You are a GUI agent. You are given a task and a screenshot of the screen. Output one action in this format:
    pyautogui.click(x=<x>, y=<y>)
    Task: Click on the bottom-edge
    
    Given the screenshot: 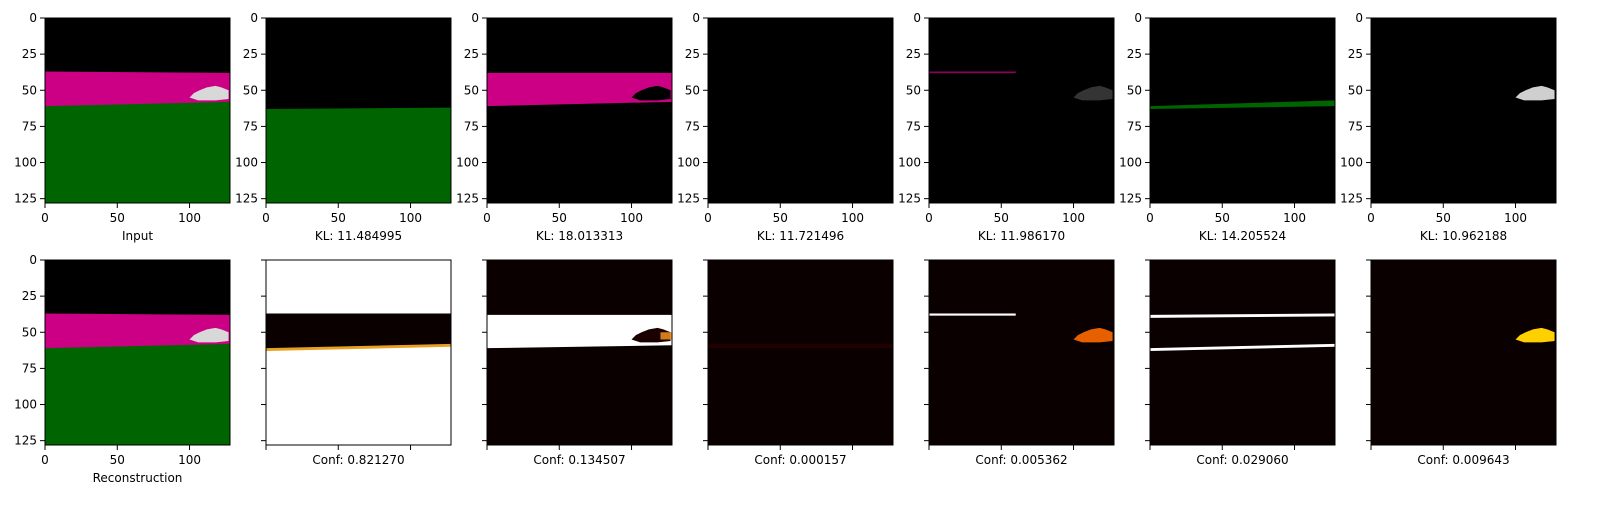 What is the action you would take?
    pyautogui.click(x=1242, y=347)
    